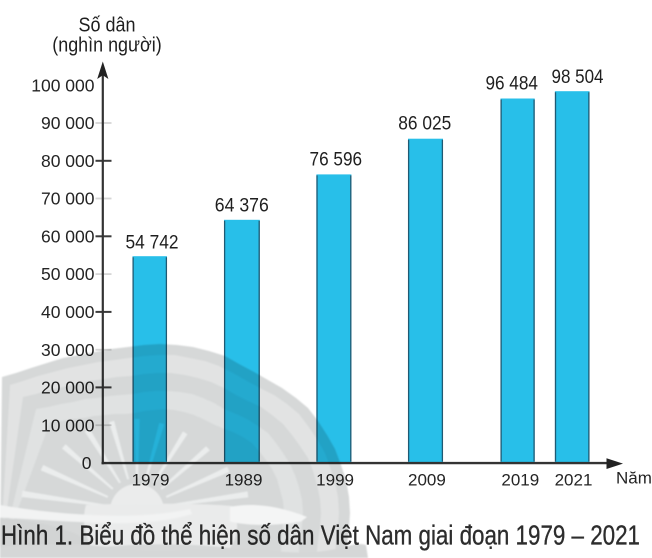 The width and height of the screenshot is (652, 558). Describe the element at coordinates (68, 388) in the screenshot. I see `svg-text: 20 000` at that location.